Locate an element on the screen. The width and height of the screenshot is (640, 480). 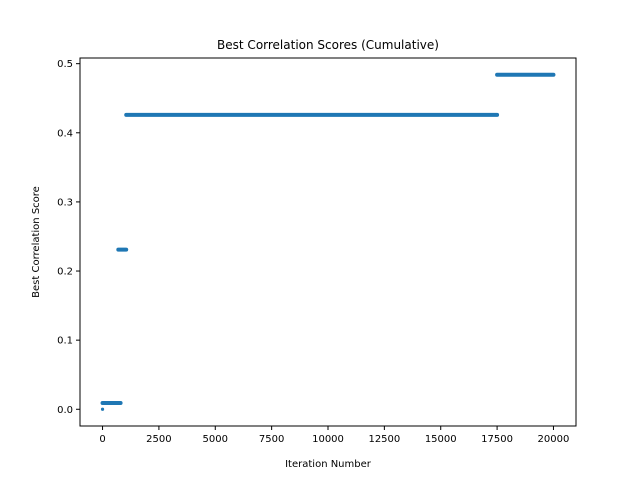
x-tick-label: 12500 is located at coordinates (384, 439).